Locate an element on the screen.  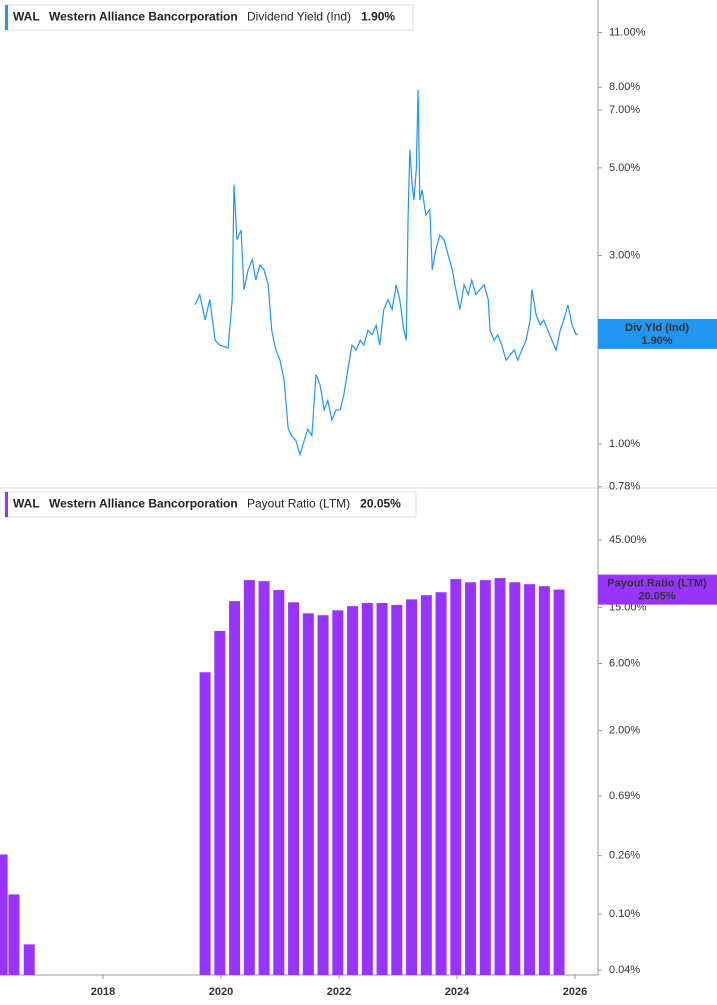
x-tick-label: 2026 is located at coordinates (575, 992).